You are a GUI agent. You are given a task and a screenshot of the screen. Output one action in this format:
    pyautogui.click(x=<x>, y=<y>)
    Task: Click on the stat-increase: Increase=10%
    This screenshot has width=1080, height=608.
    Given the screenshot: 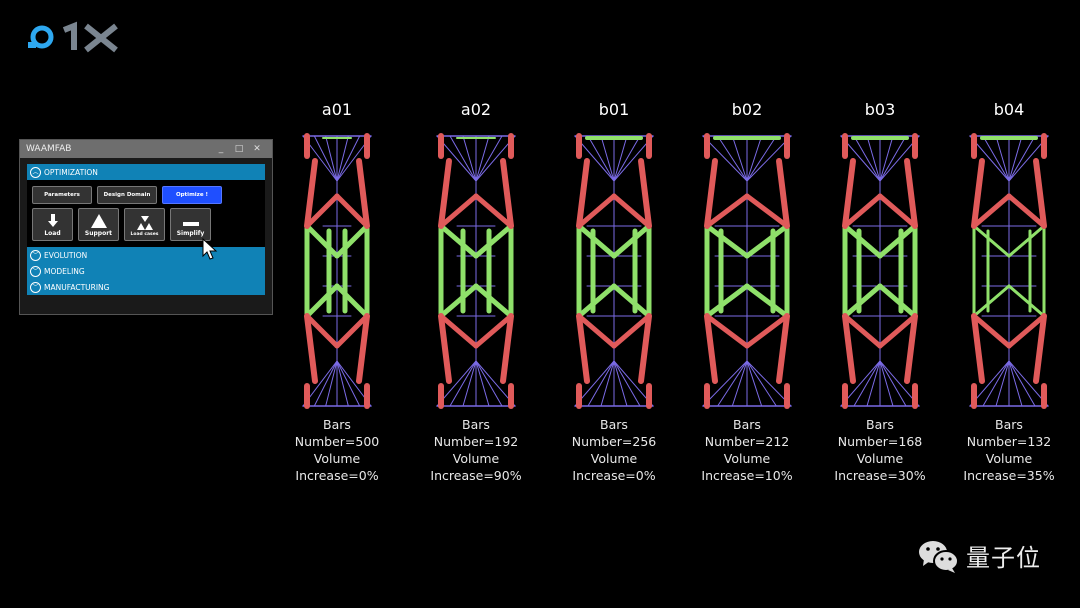 What is the action you would take?
    pyautogui.click(x=747, y=475)
    